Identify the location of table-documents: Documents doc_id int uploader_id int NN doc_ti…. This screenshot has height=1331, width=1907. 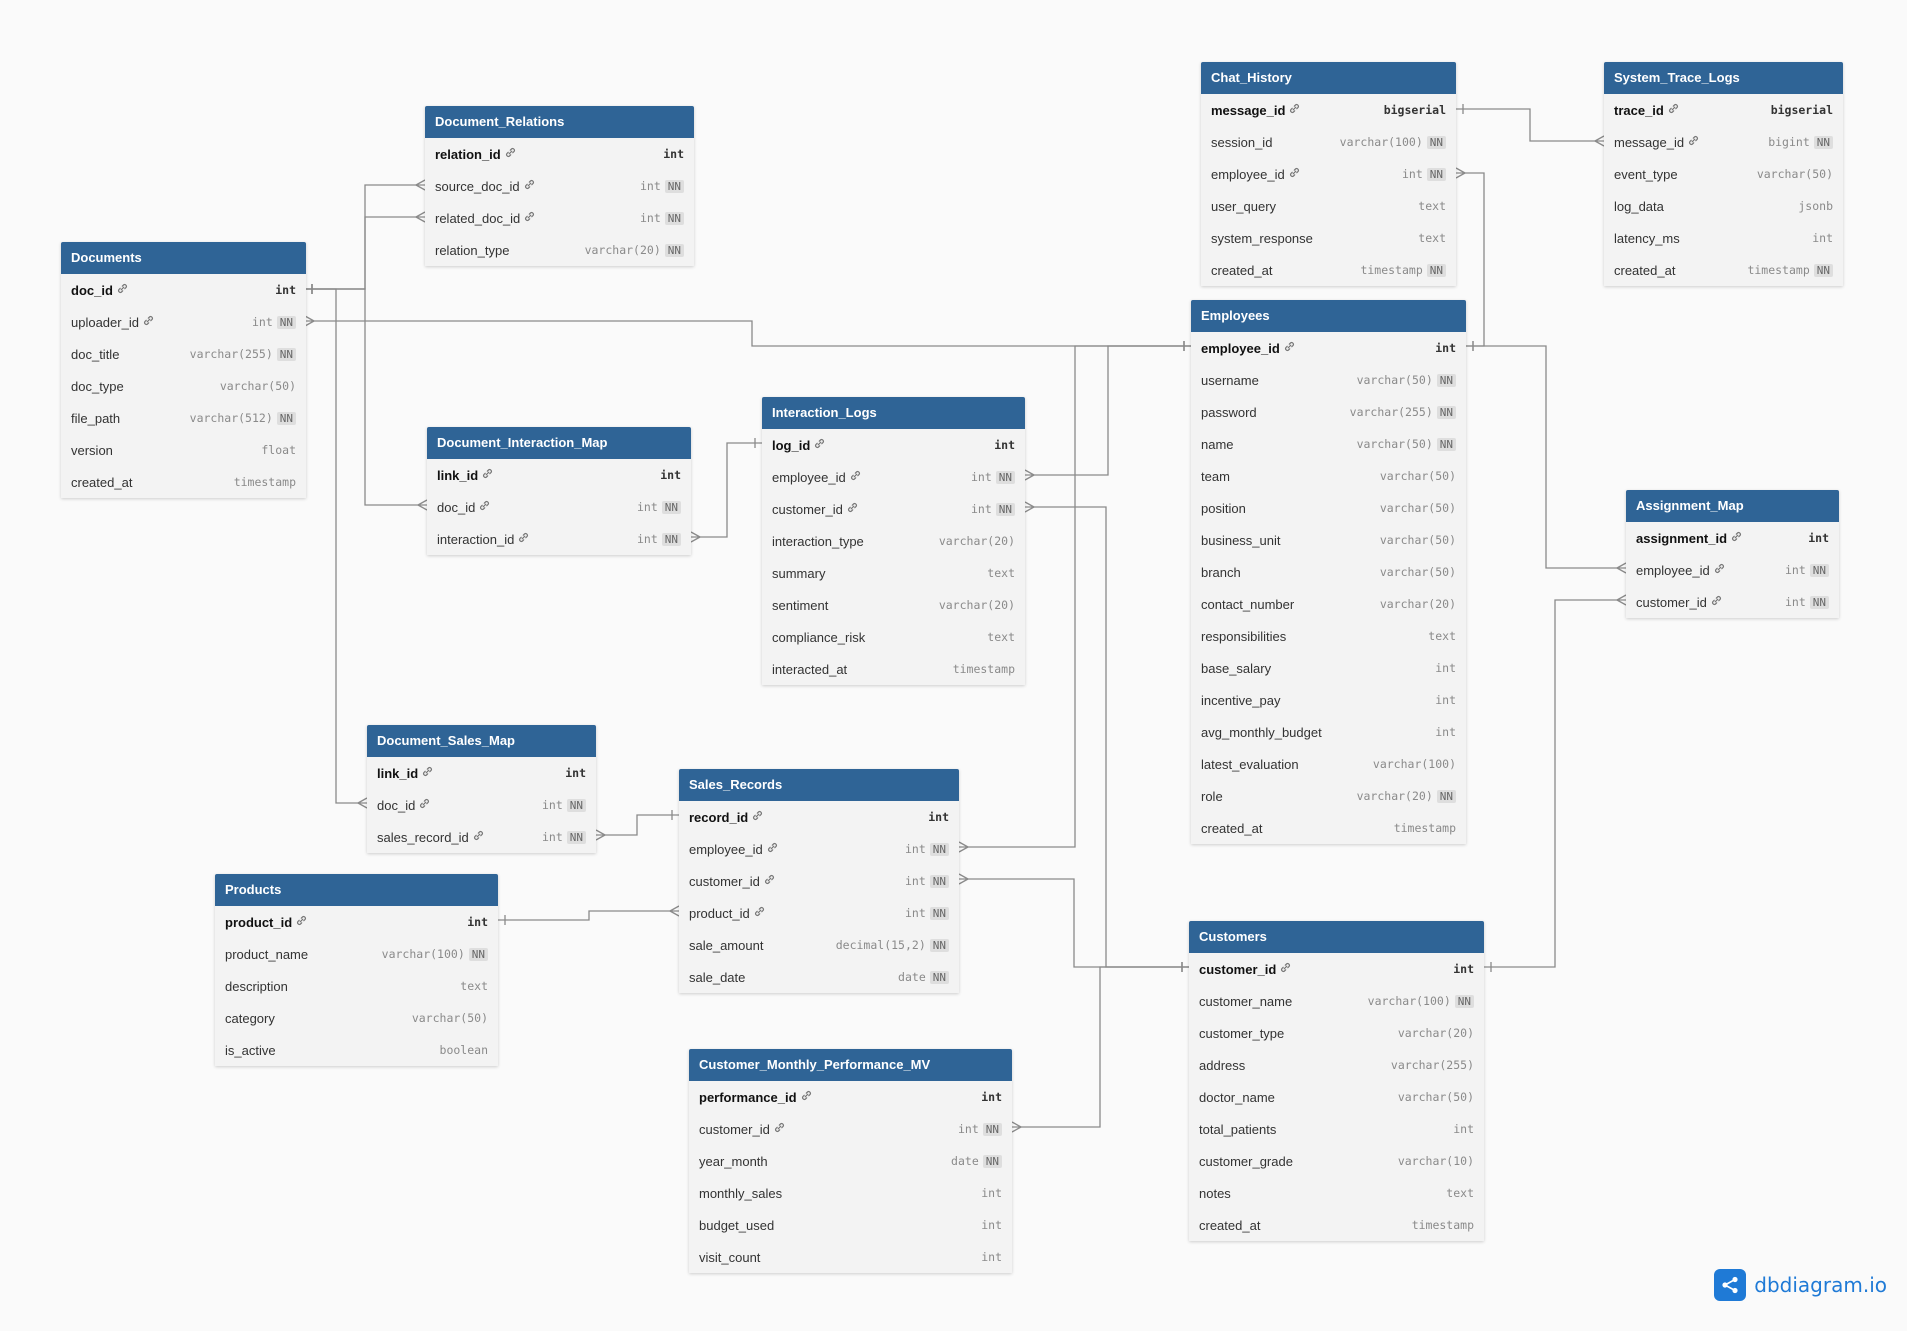
(183, 370).